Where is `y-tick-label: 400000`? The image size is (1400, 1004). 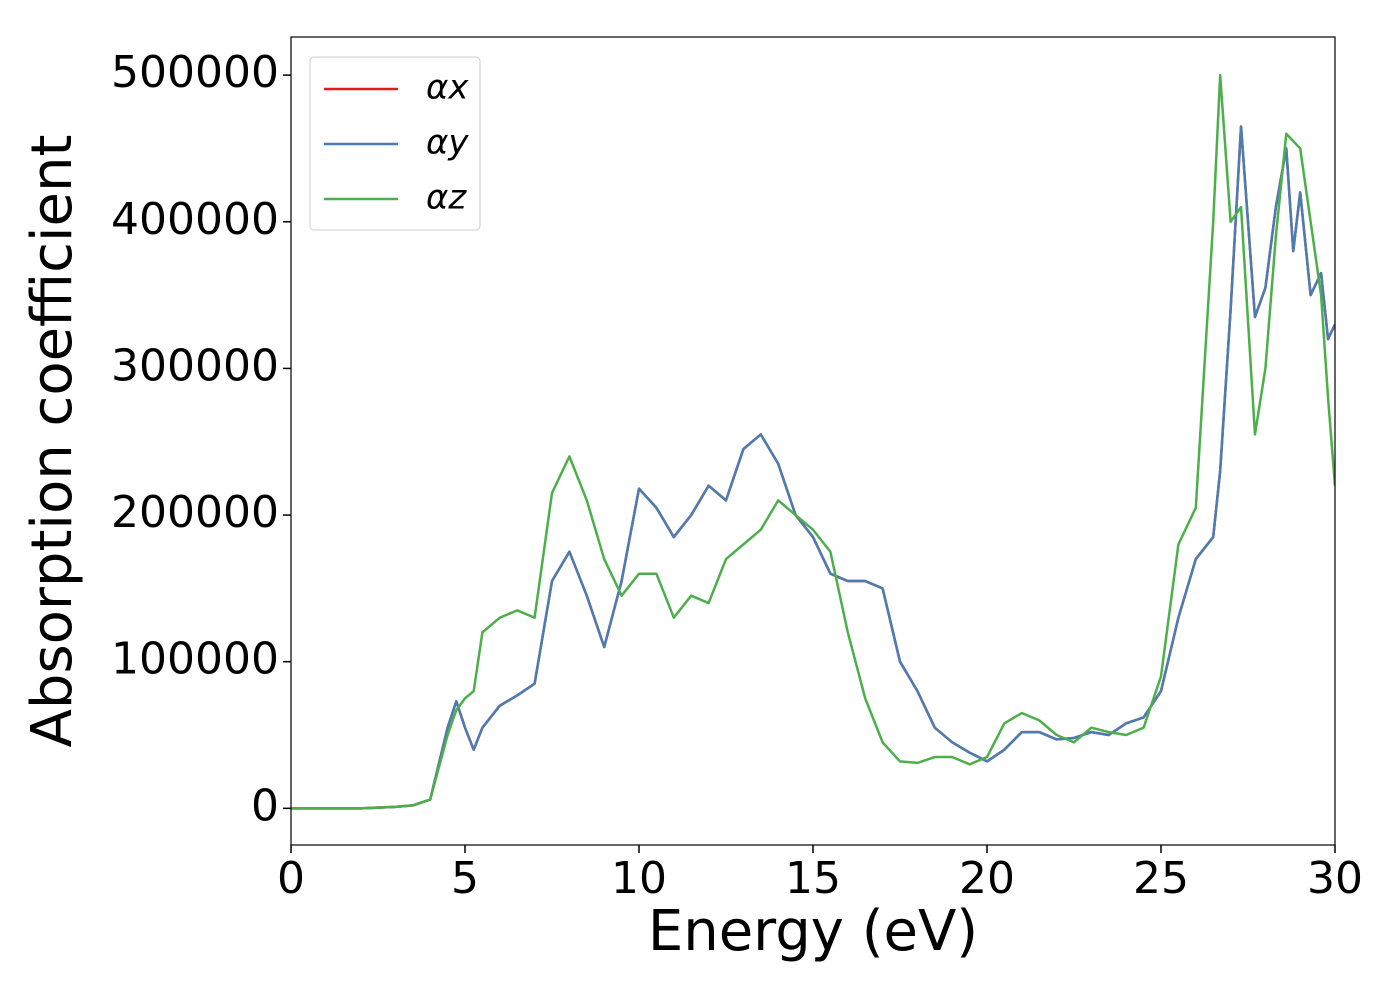 y-tick-label: 400000 is located at coordinates (195, 219).